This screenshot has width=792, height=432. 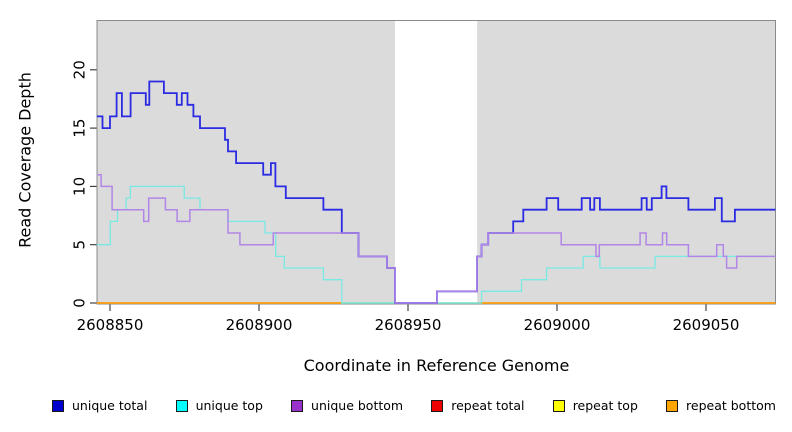 I want to click on y-tick-label: 5, so click(x=80, y=245).